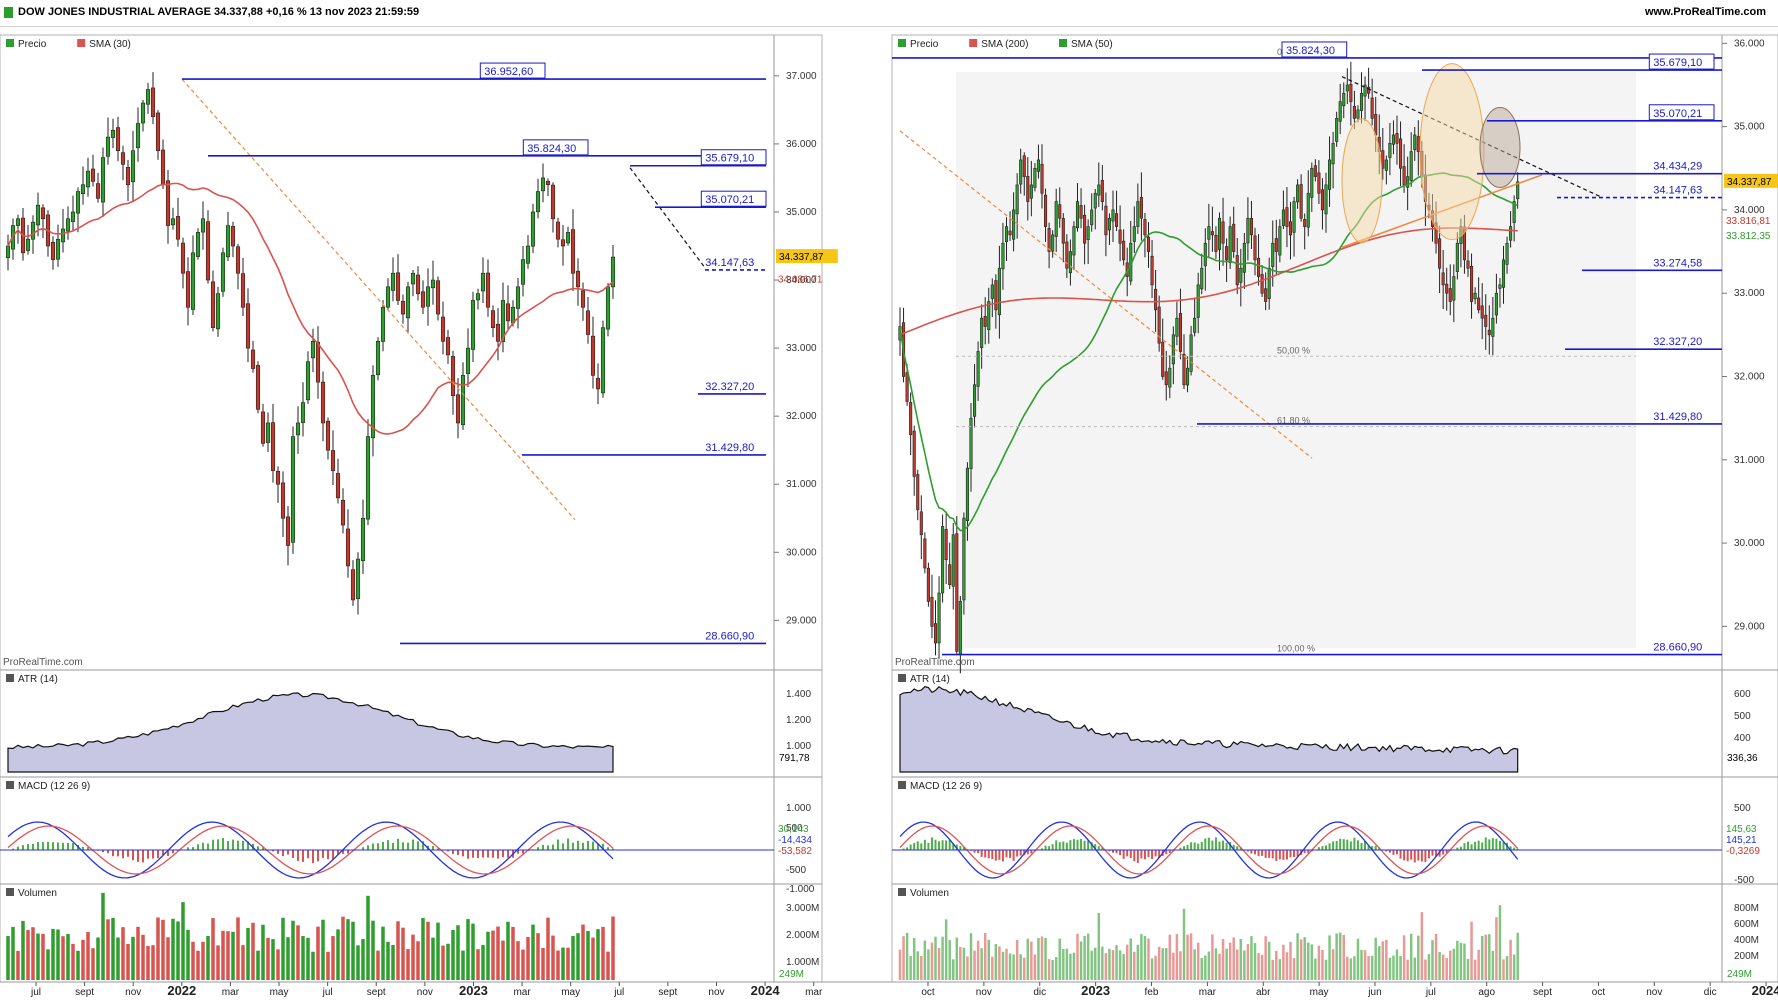 Image resolution: width=1778 pixels, height=1000 pixels. Describe the element at coordinates (54, 786) in the screenshot. I see `left-legend-macd-12-26-9-: MACD (12 26 9)` at that location.